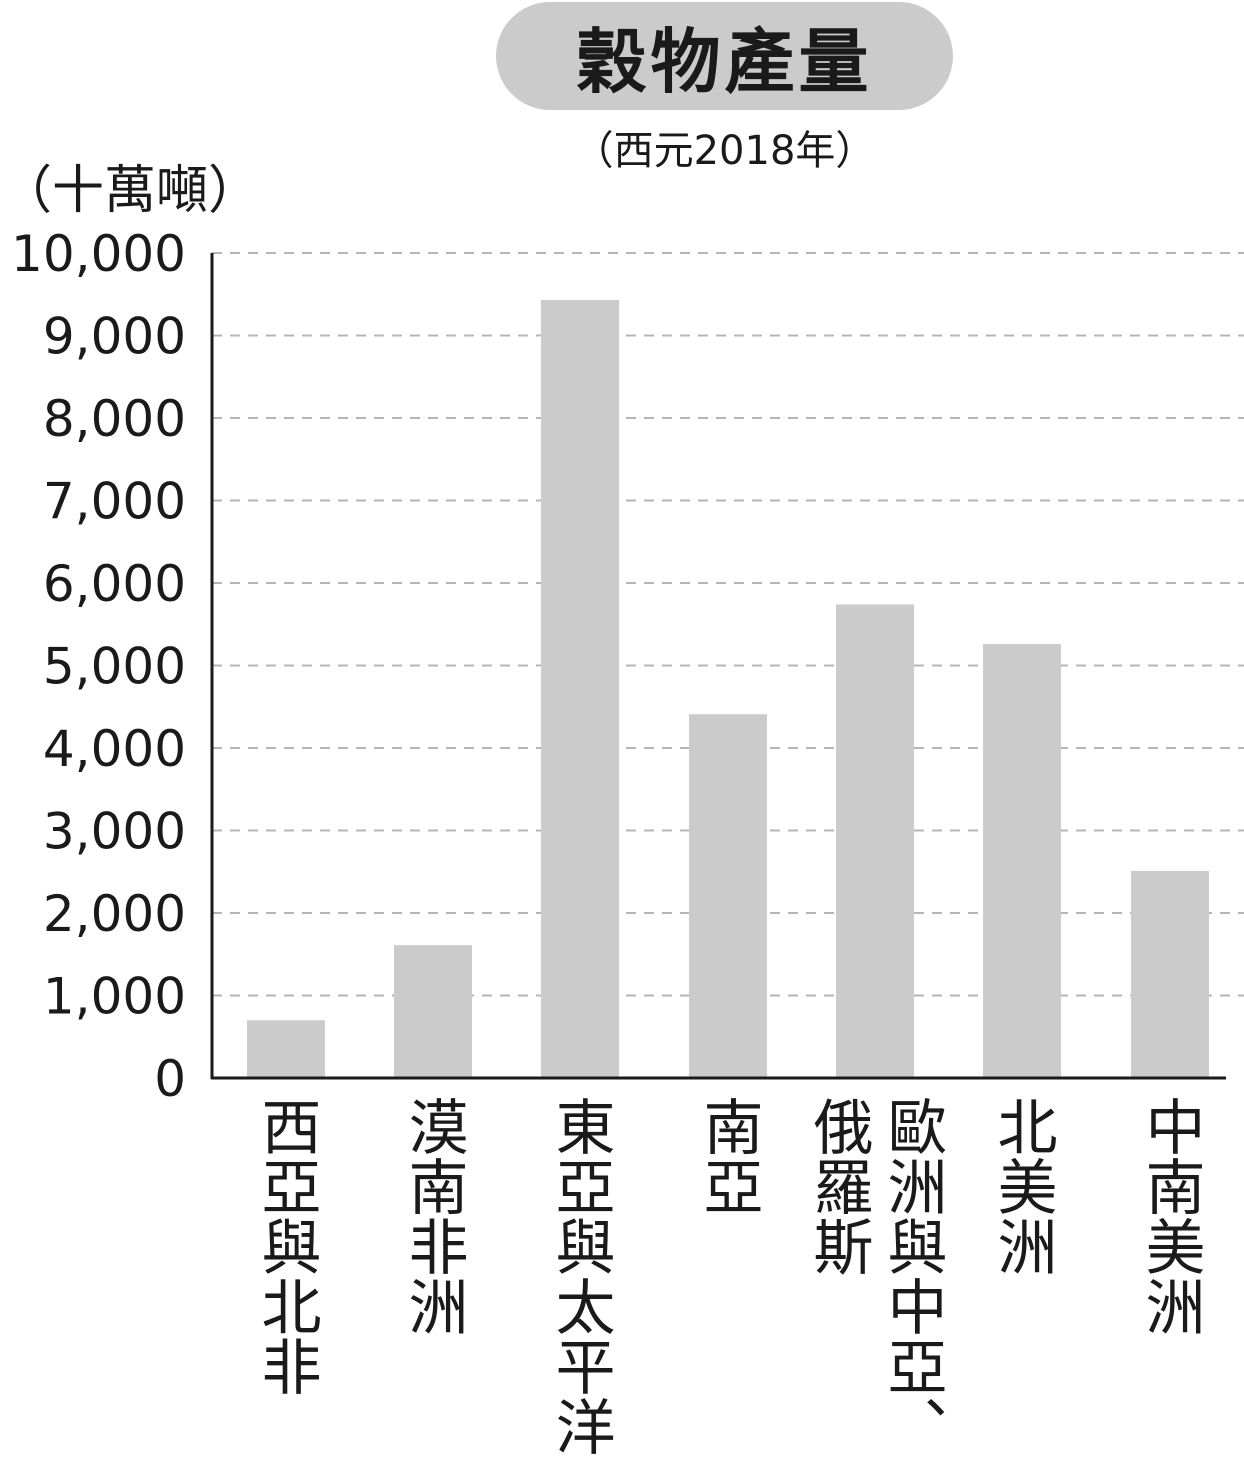 This screenshot has height=1473, width=1244. What do you see at coordinates (838, 1186) in the screenshot?
I see `x-category-label: 俄羅斯` at bounding box center [838, 1186].